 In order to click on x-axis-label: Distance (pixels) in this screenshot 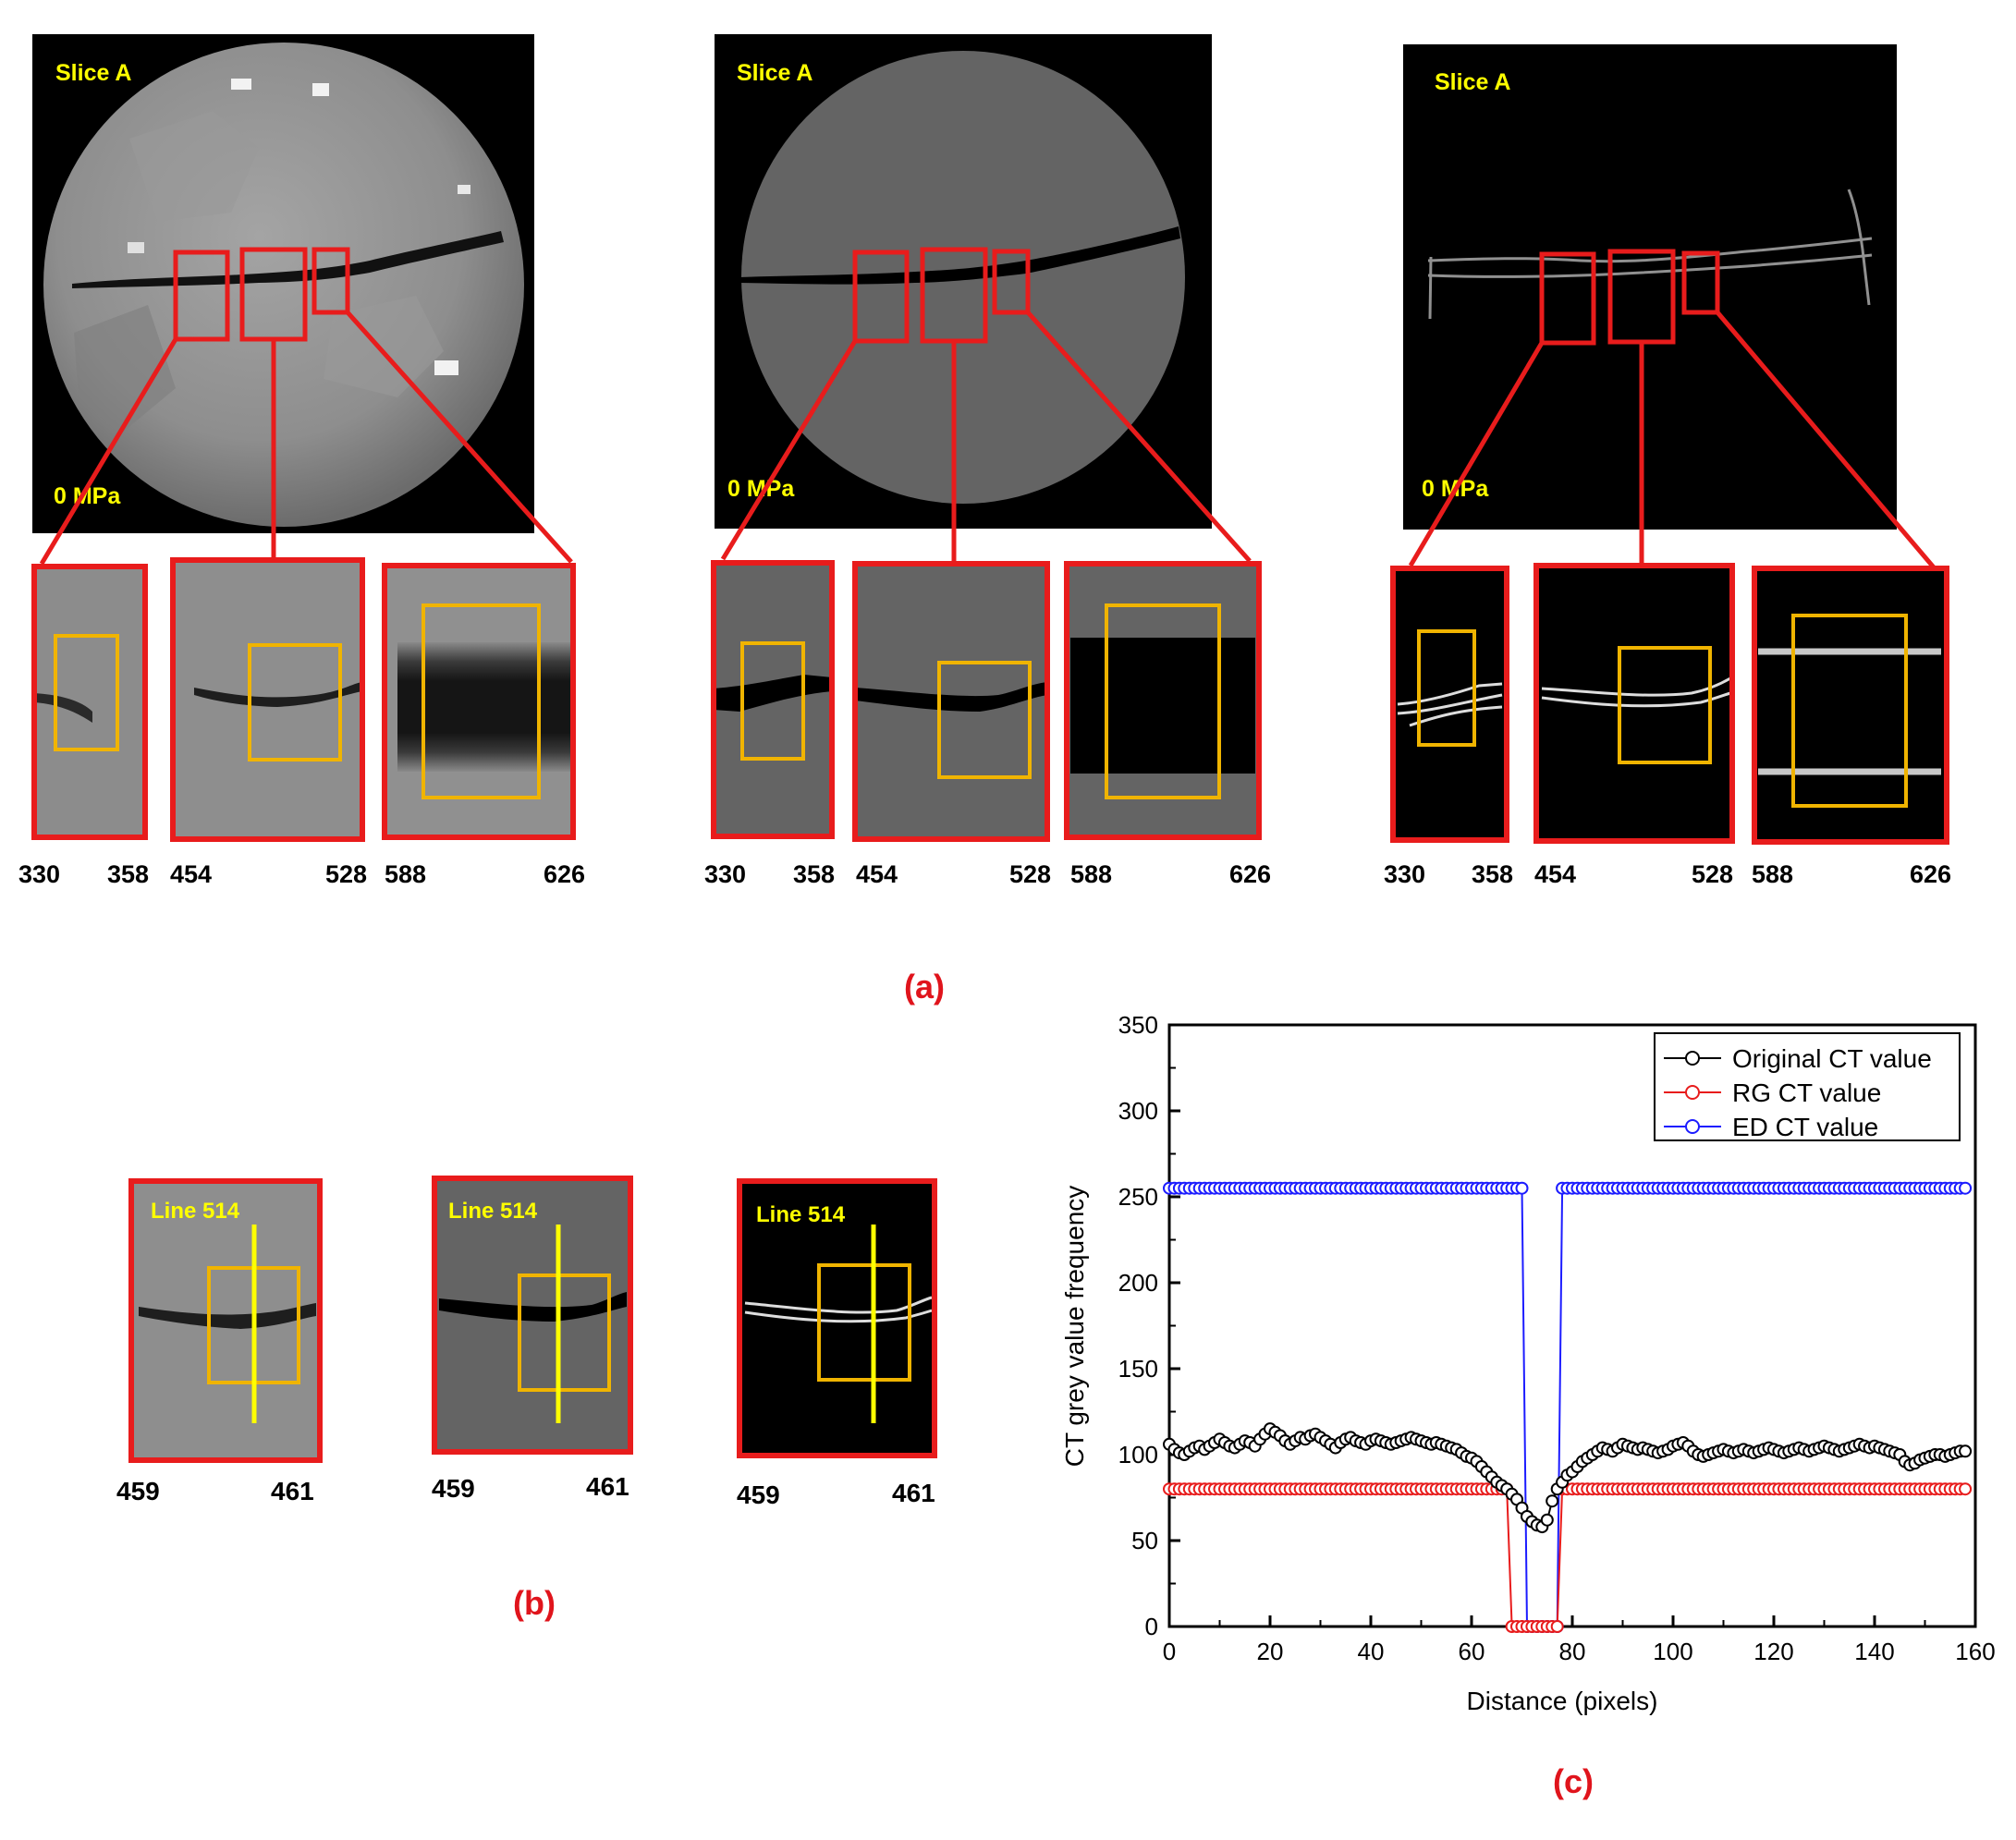, I will do `click(1562, 1701)`.